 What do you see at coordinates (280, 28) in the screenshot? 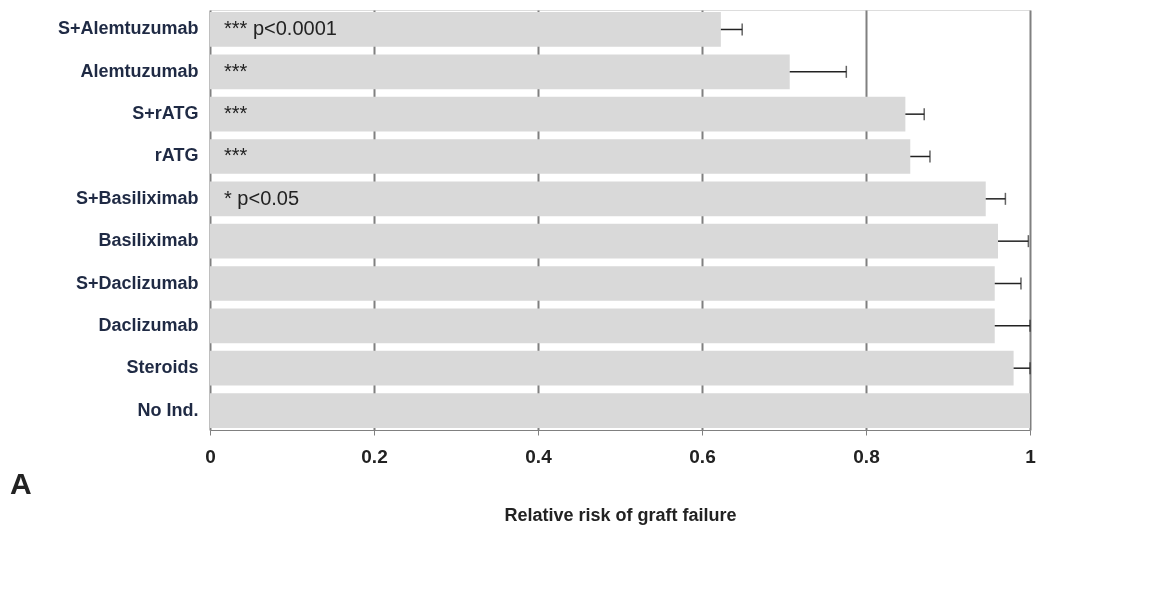
I see `annotation: *** p<0.0001` at bounding box center [280, 28].